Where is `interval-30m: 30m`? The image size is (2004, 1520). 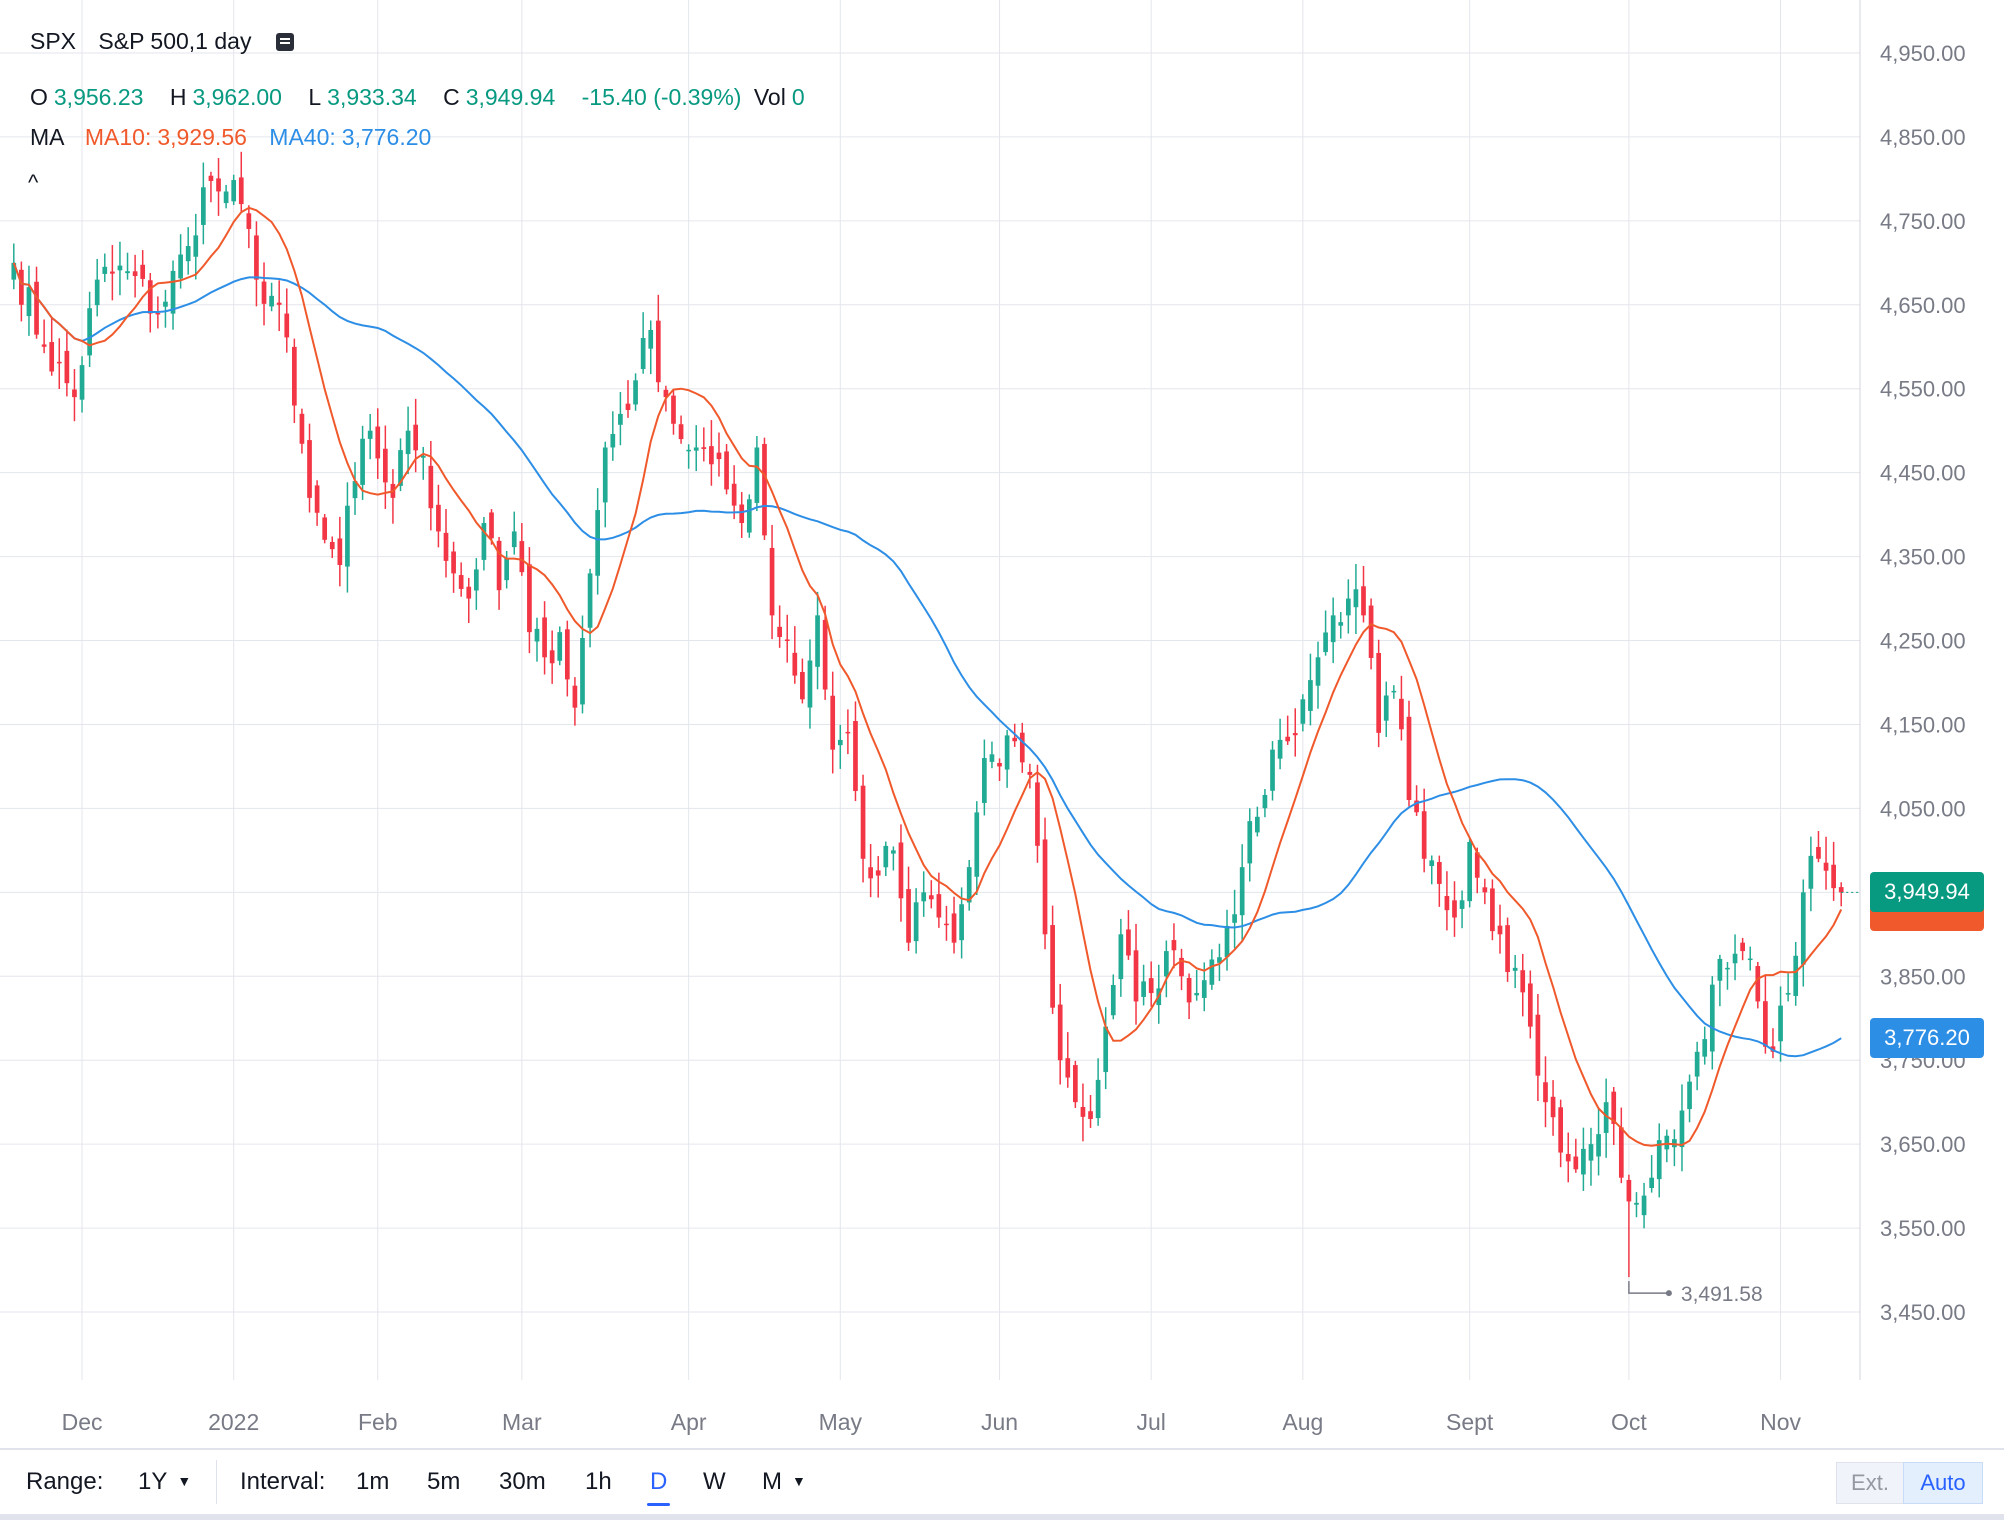
interval-30m: 30m is located at coordinates (522, 1481).